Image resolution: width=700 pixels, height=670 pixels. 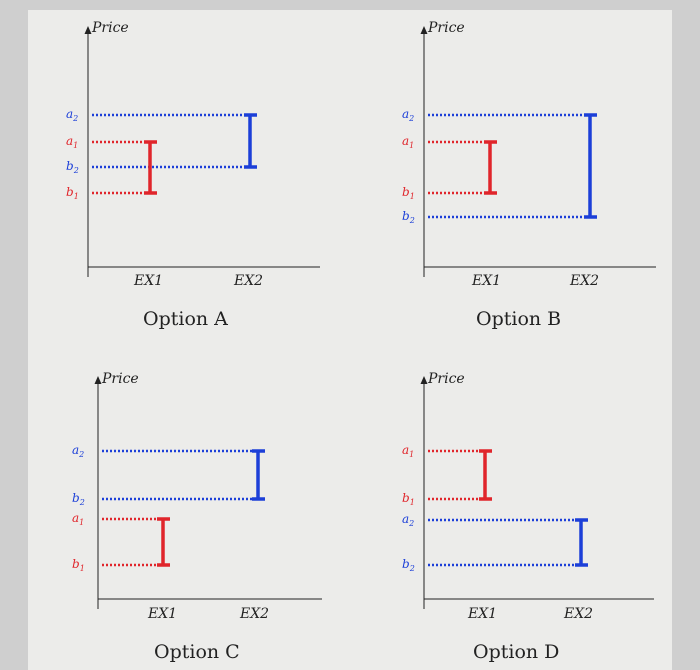 I want to click on diagram-option-a: Price a2 a1 b2 b1 EX1 EX2, so click(x=193, y=154).